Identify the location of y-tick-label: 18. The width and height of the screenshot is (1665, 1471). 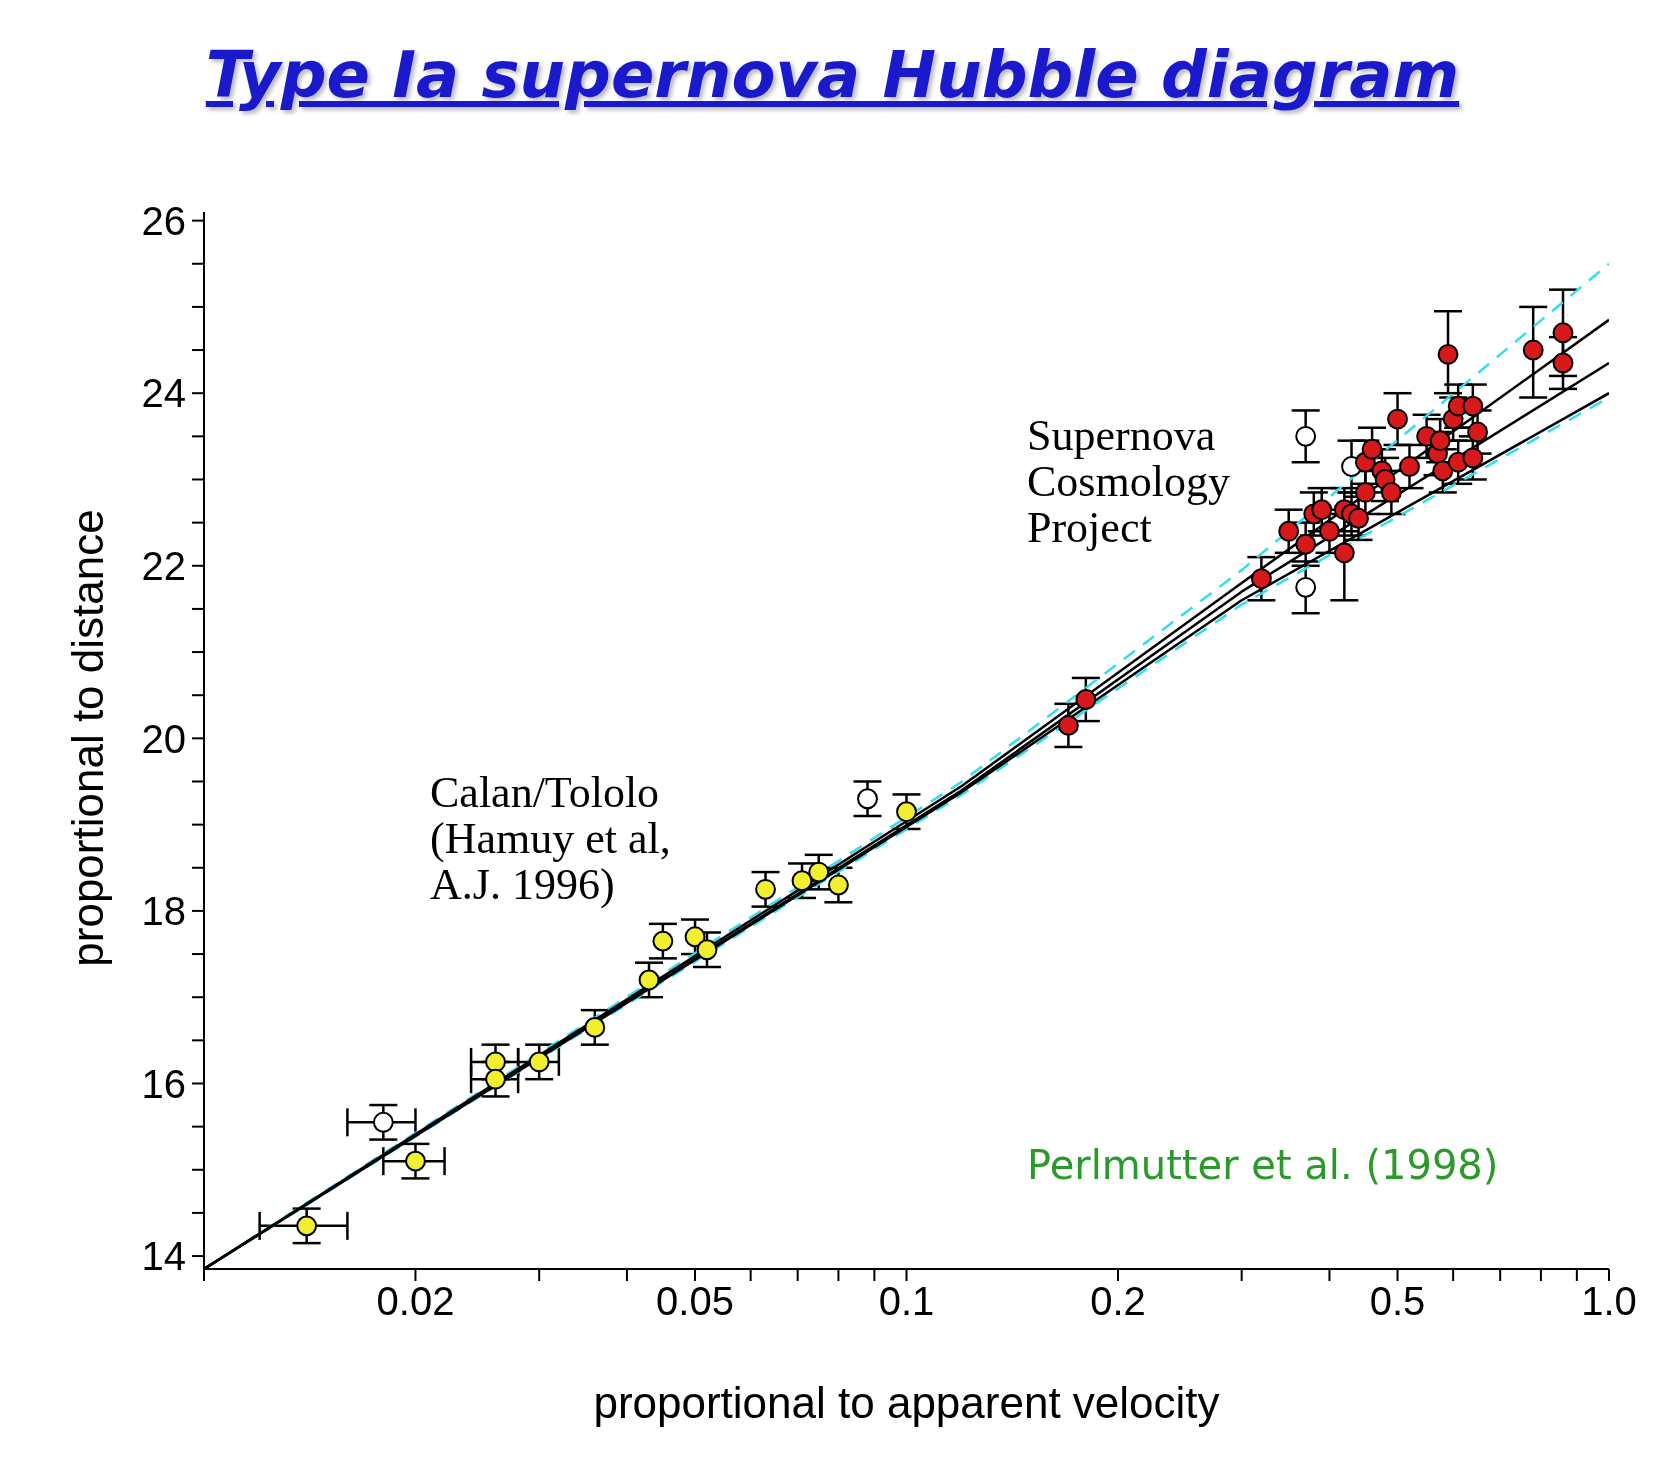
(163, 911).